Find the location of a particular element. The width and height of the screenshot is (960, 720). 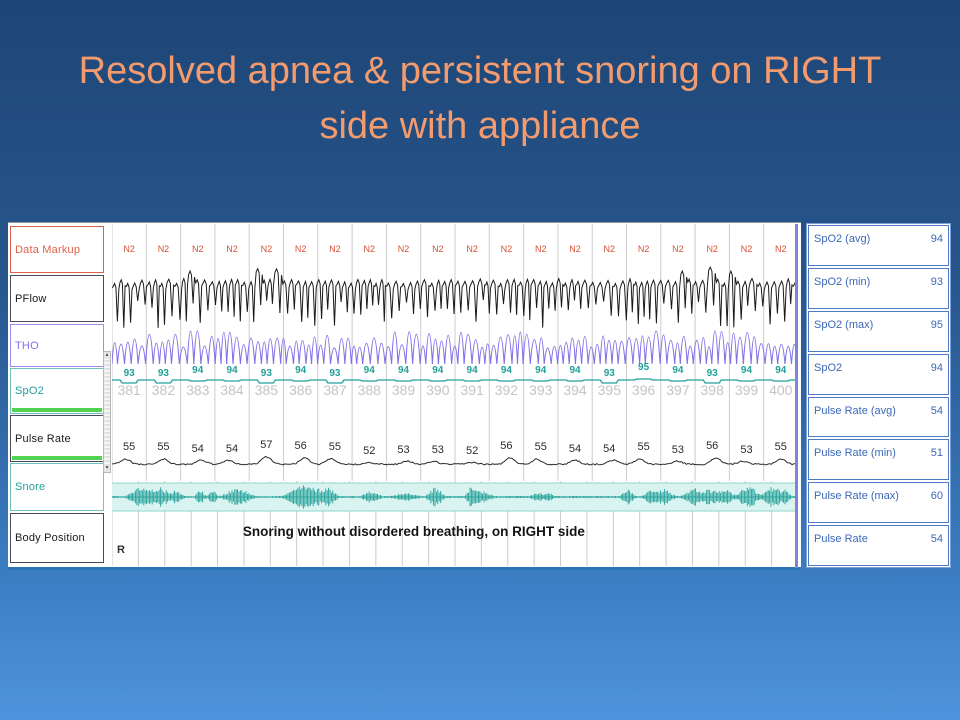

sidebar-item-label: THO is located at coordinates (27, 345).